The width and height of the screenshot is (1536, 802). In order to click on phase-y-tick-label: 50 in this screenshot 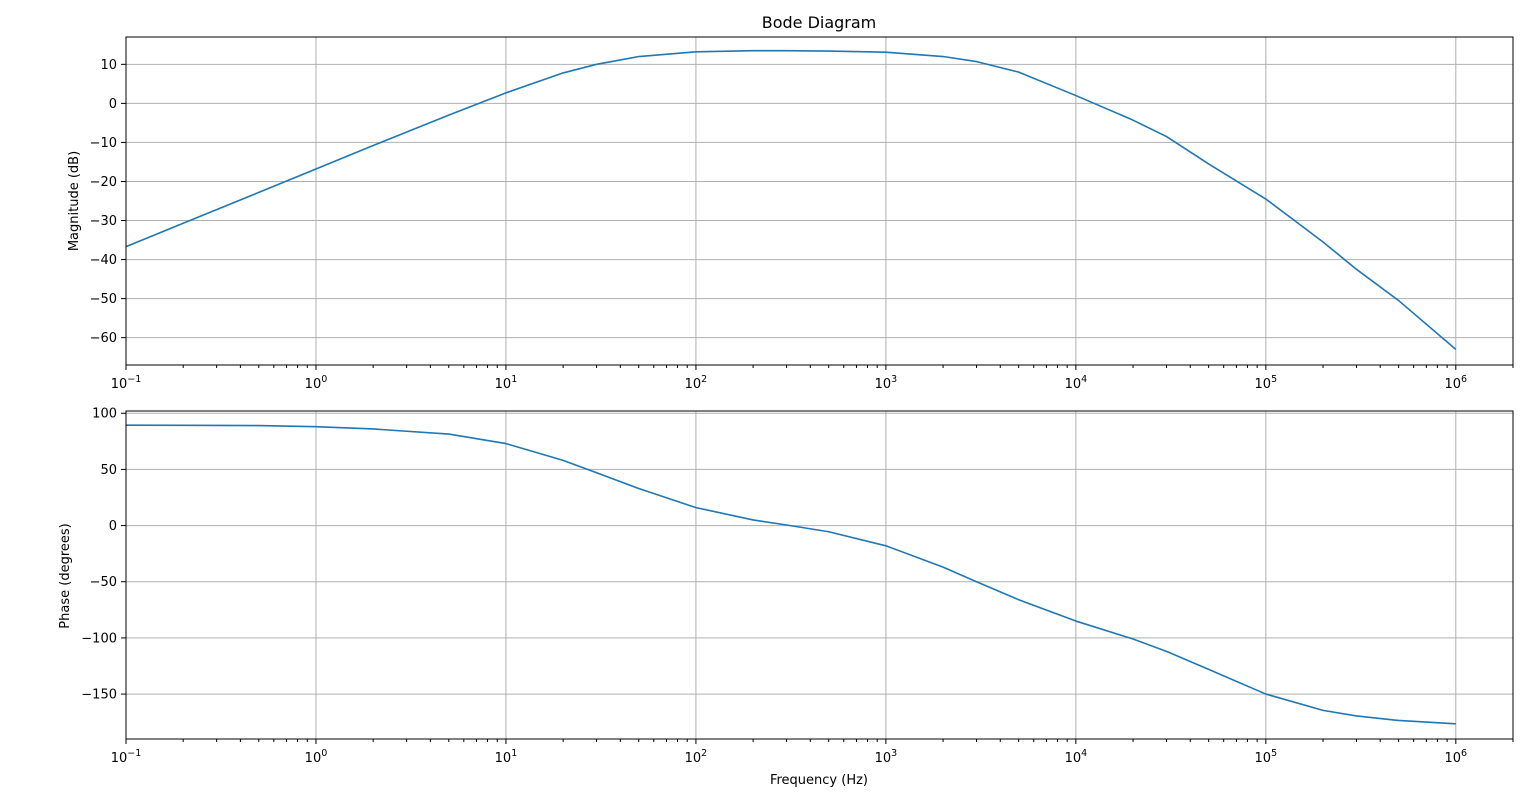, I will do `click(108, 470)`.